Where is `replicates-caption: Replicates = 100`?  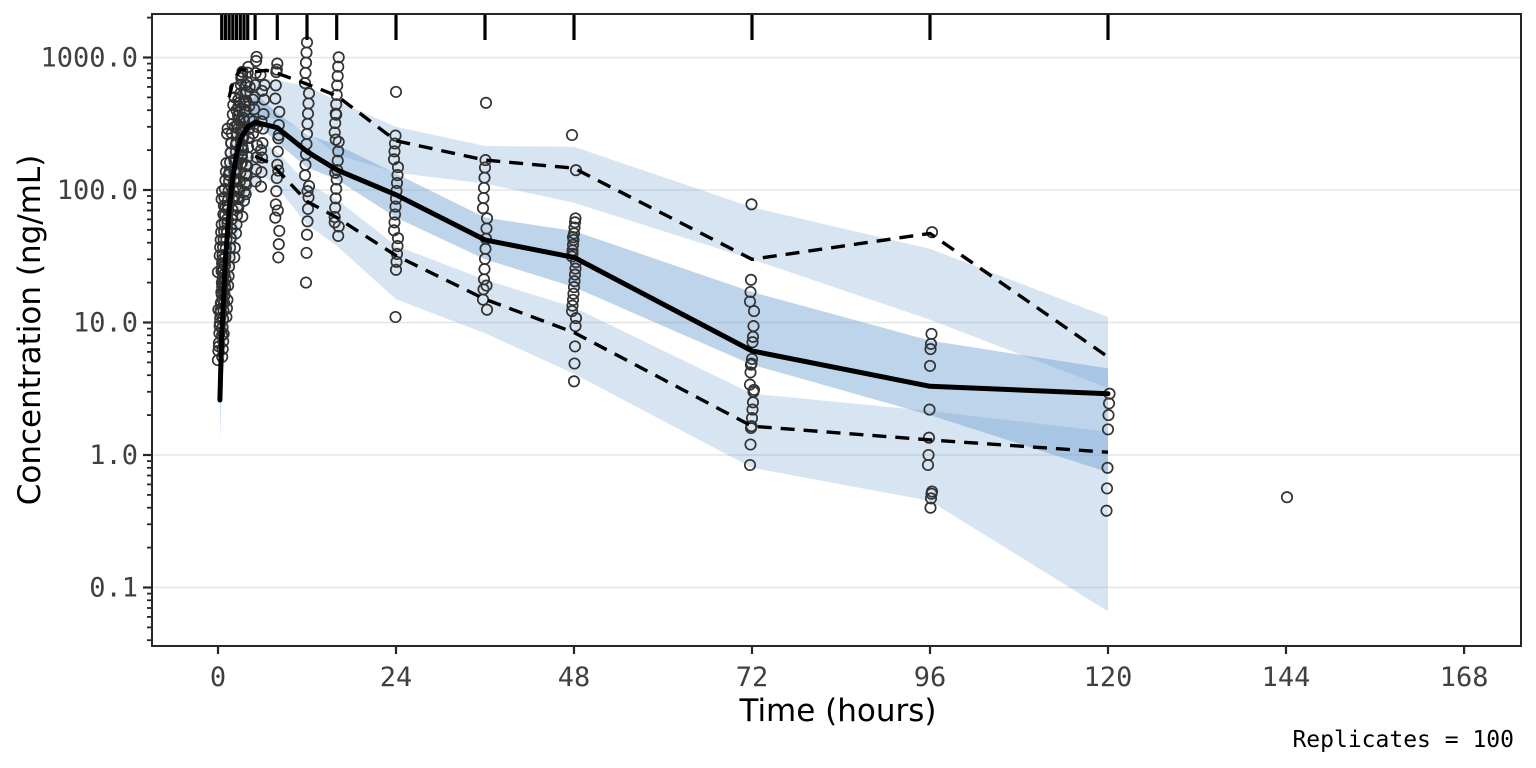
replicates-caption: Replicates = 100 is located at coordinates (1403, 740).